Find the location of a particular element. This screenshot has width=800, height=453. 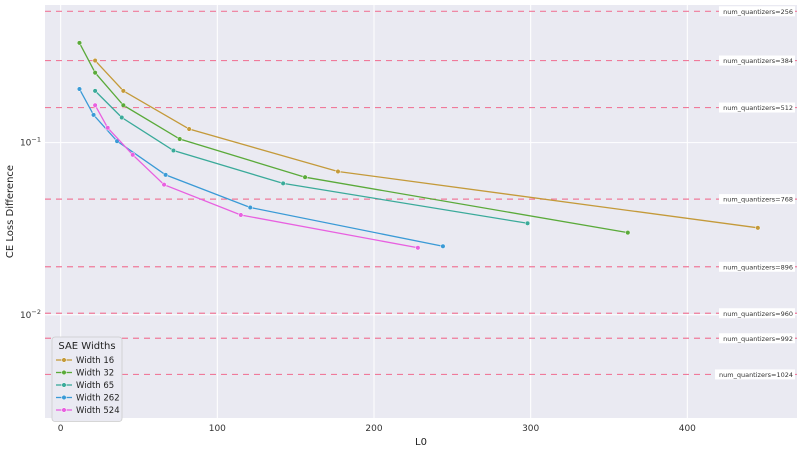

legend-item: Width 16 is located at coordinates (85, 361).